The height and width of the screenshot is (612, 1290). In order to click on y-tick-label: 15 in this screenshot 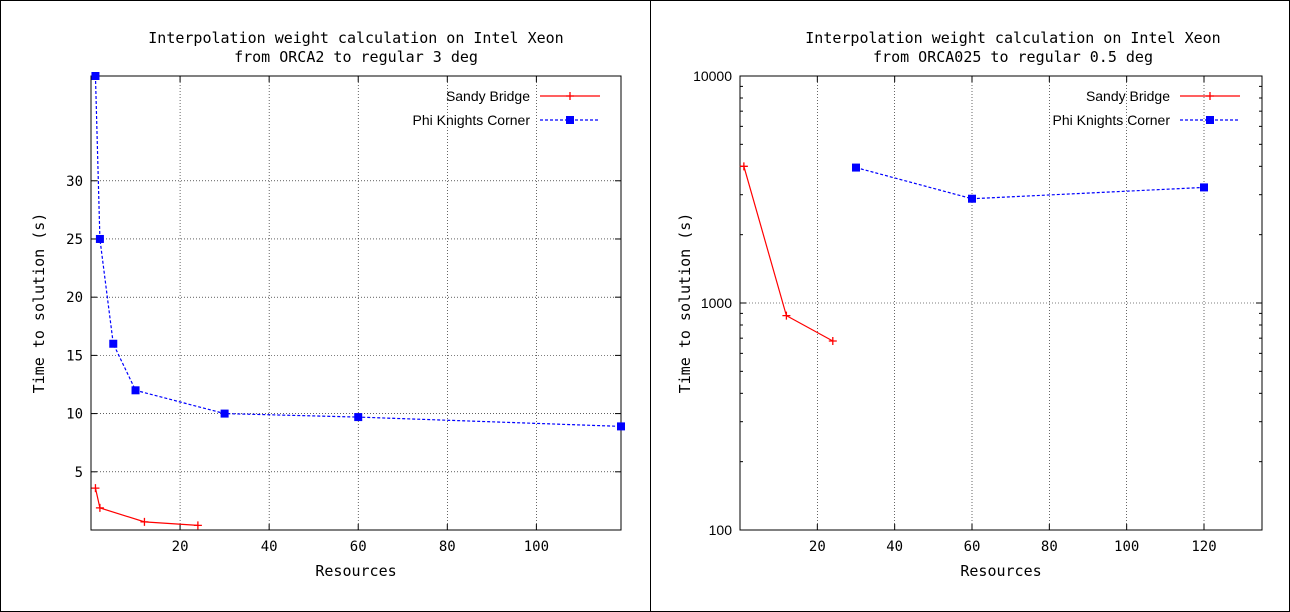, I will do `click(74, 356)`.